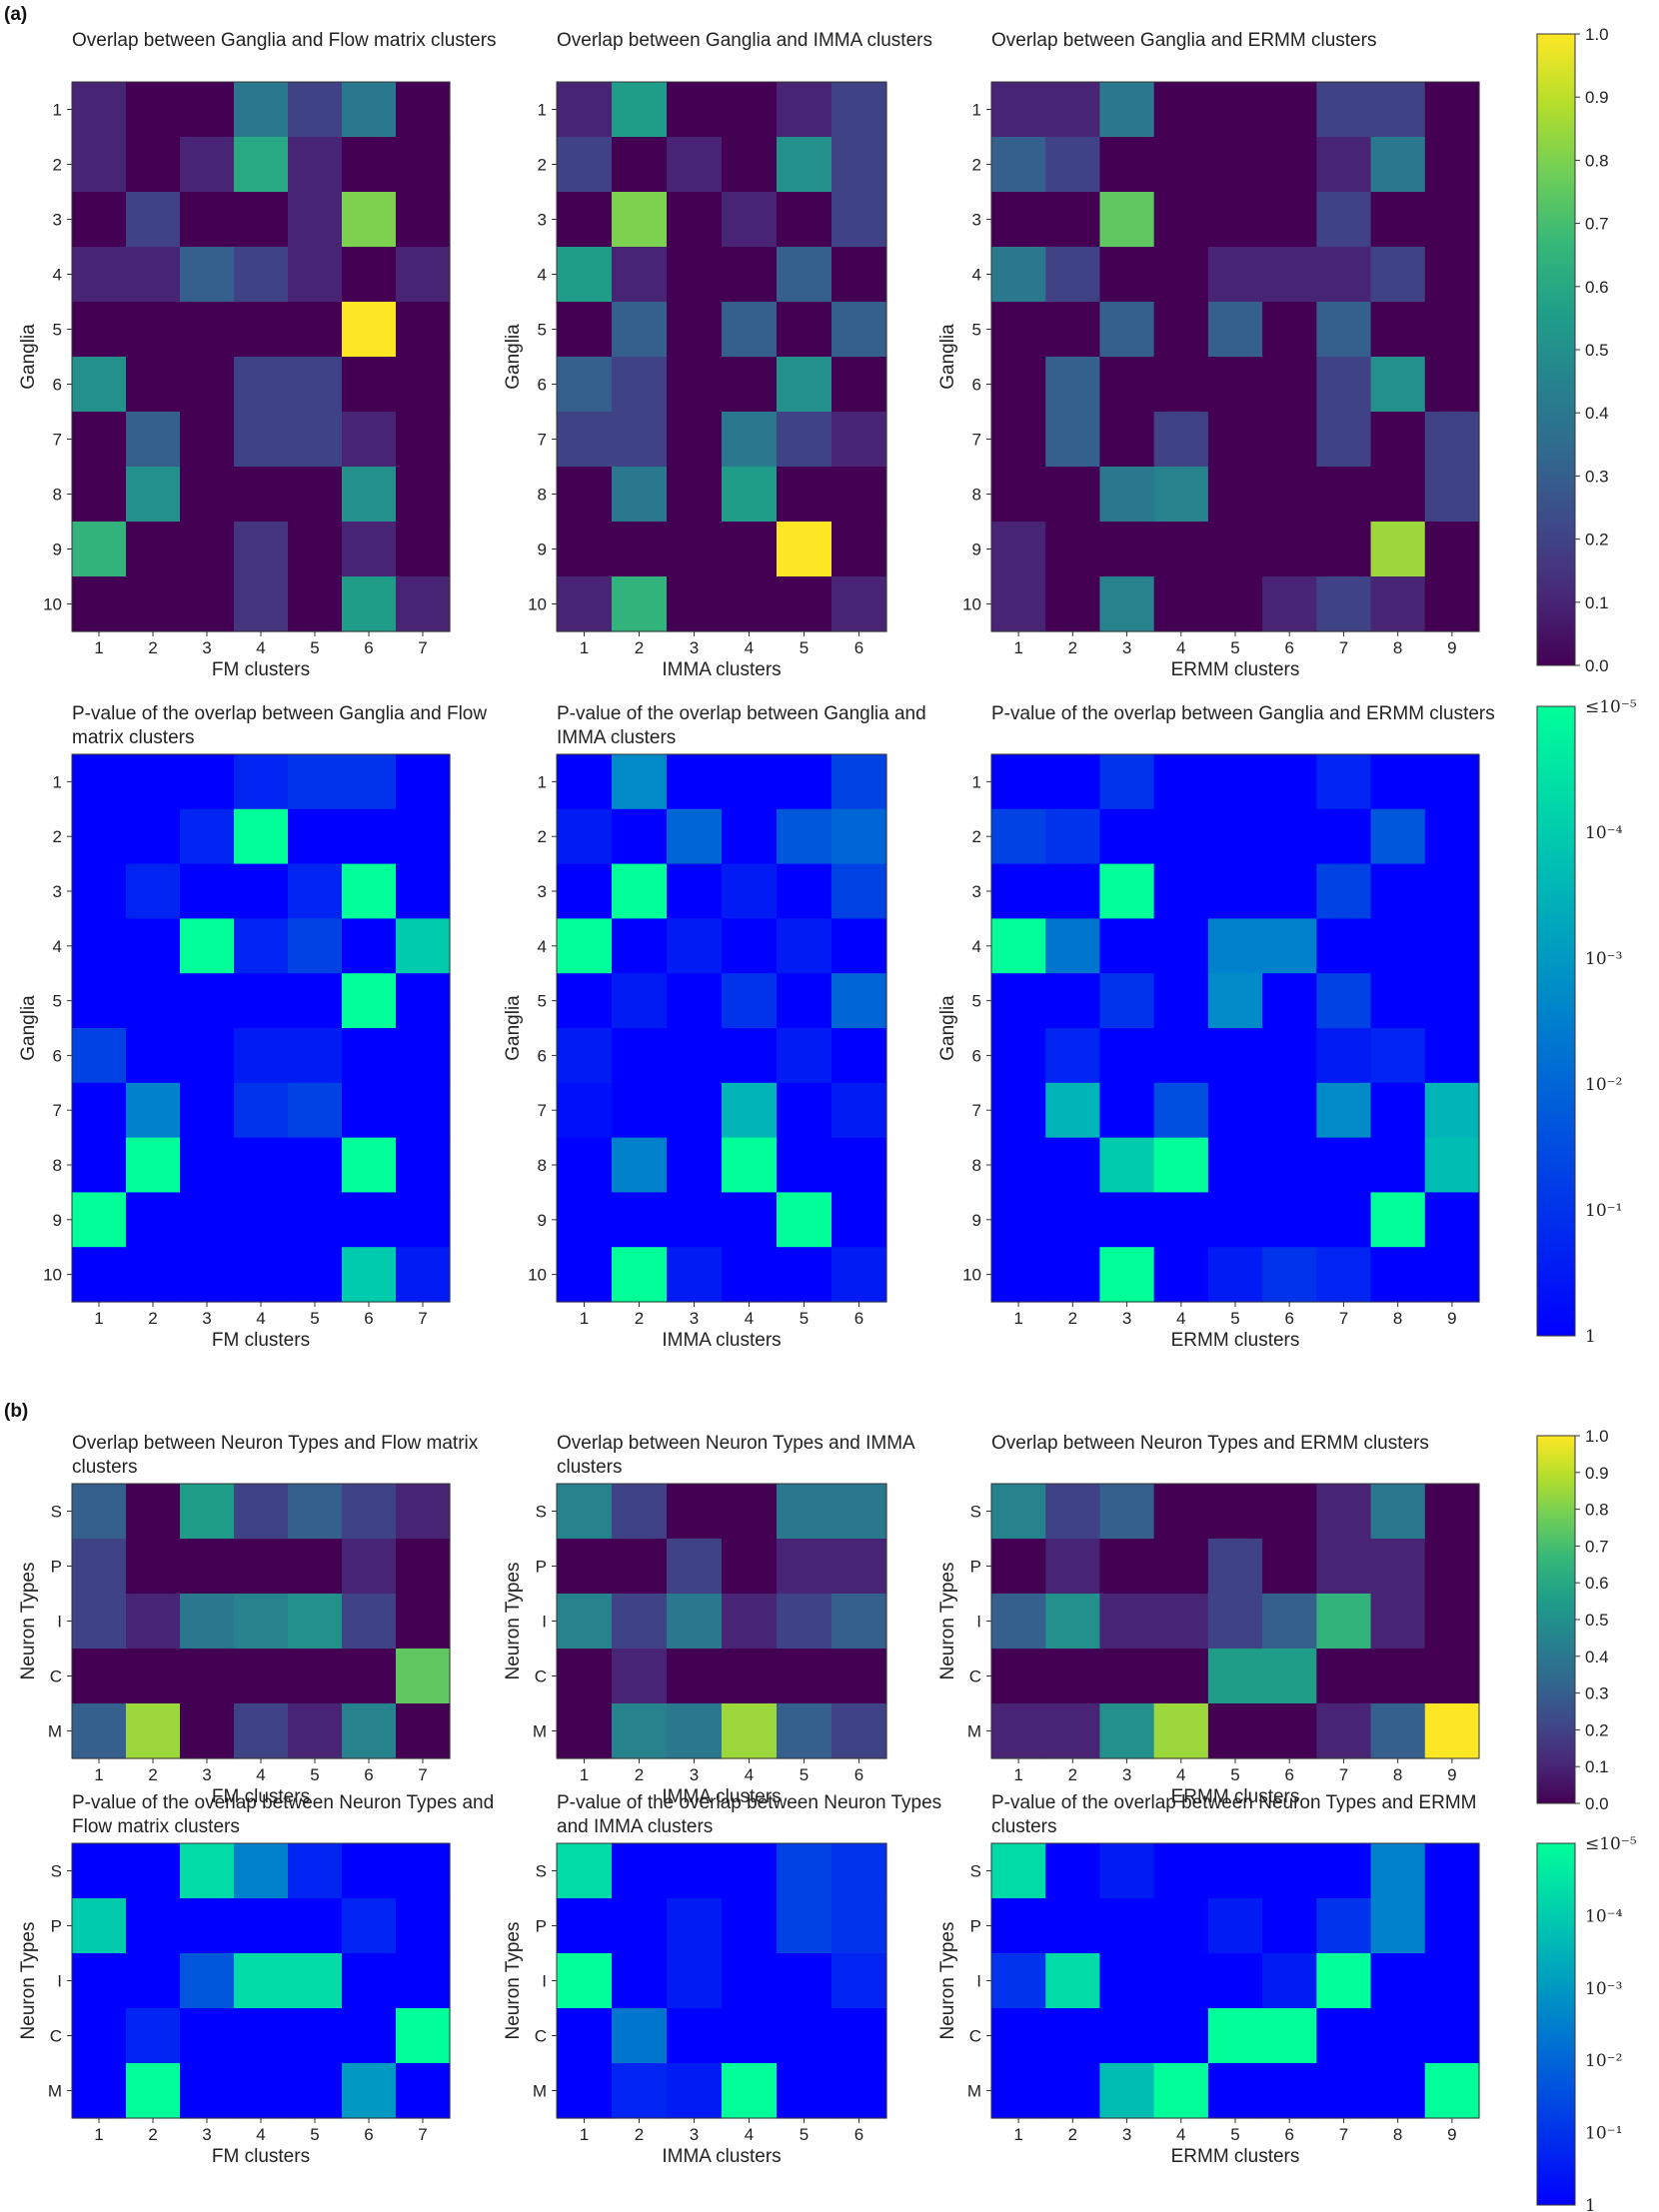 The height and width of the screenshot is (2212, 1659). What do you see at coordinates (1181, 1165) in the screenshot?
I see `heatmap-cell-r8-c4` at bounding box center [1181, 1165].